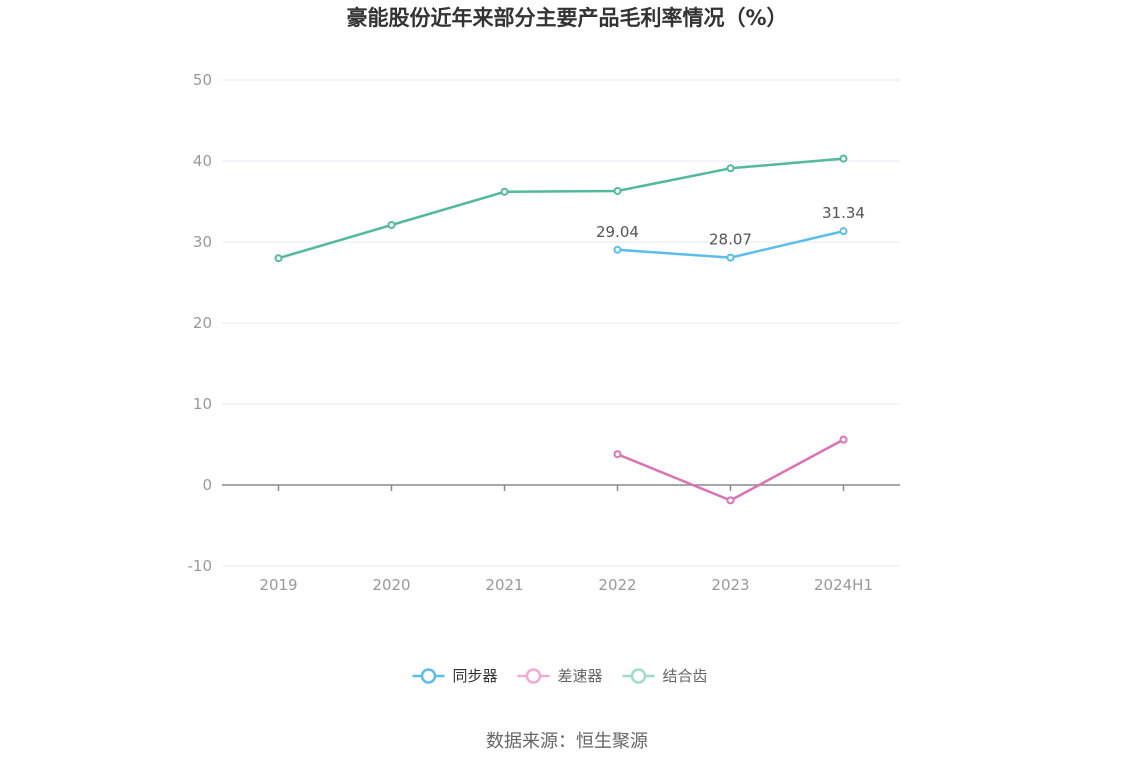  What do you see at coordinates (730, 585) in the screenshot?
I see `x-tick-label: 2023` at bounding box center [730, 585].